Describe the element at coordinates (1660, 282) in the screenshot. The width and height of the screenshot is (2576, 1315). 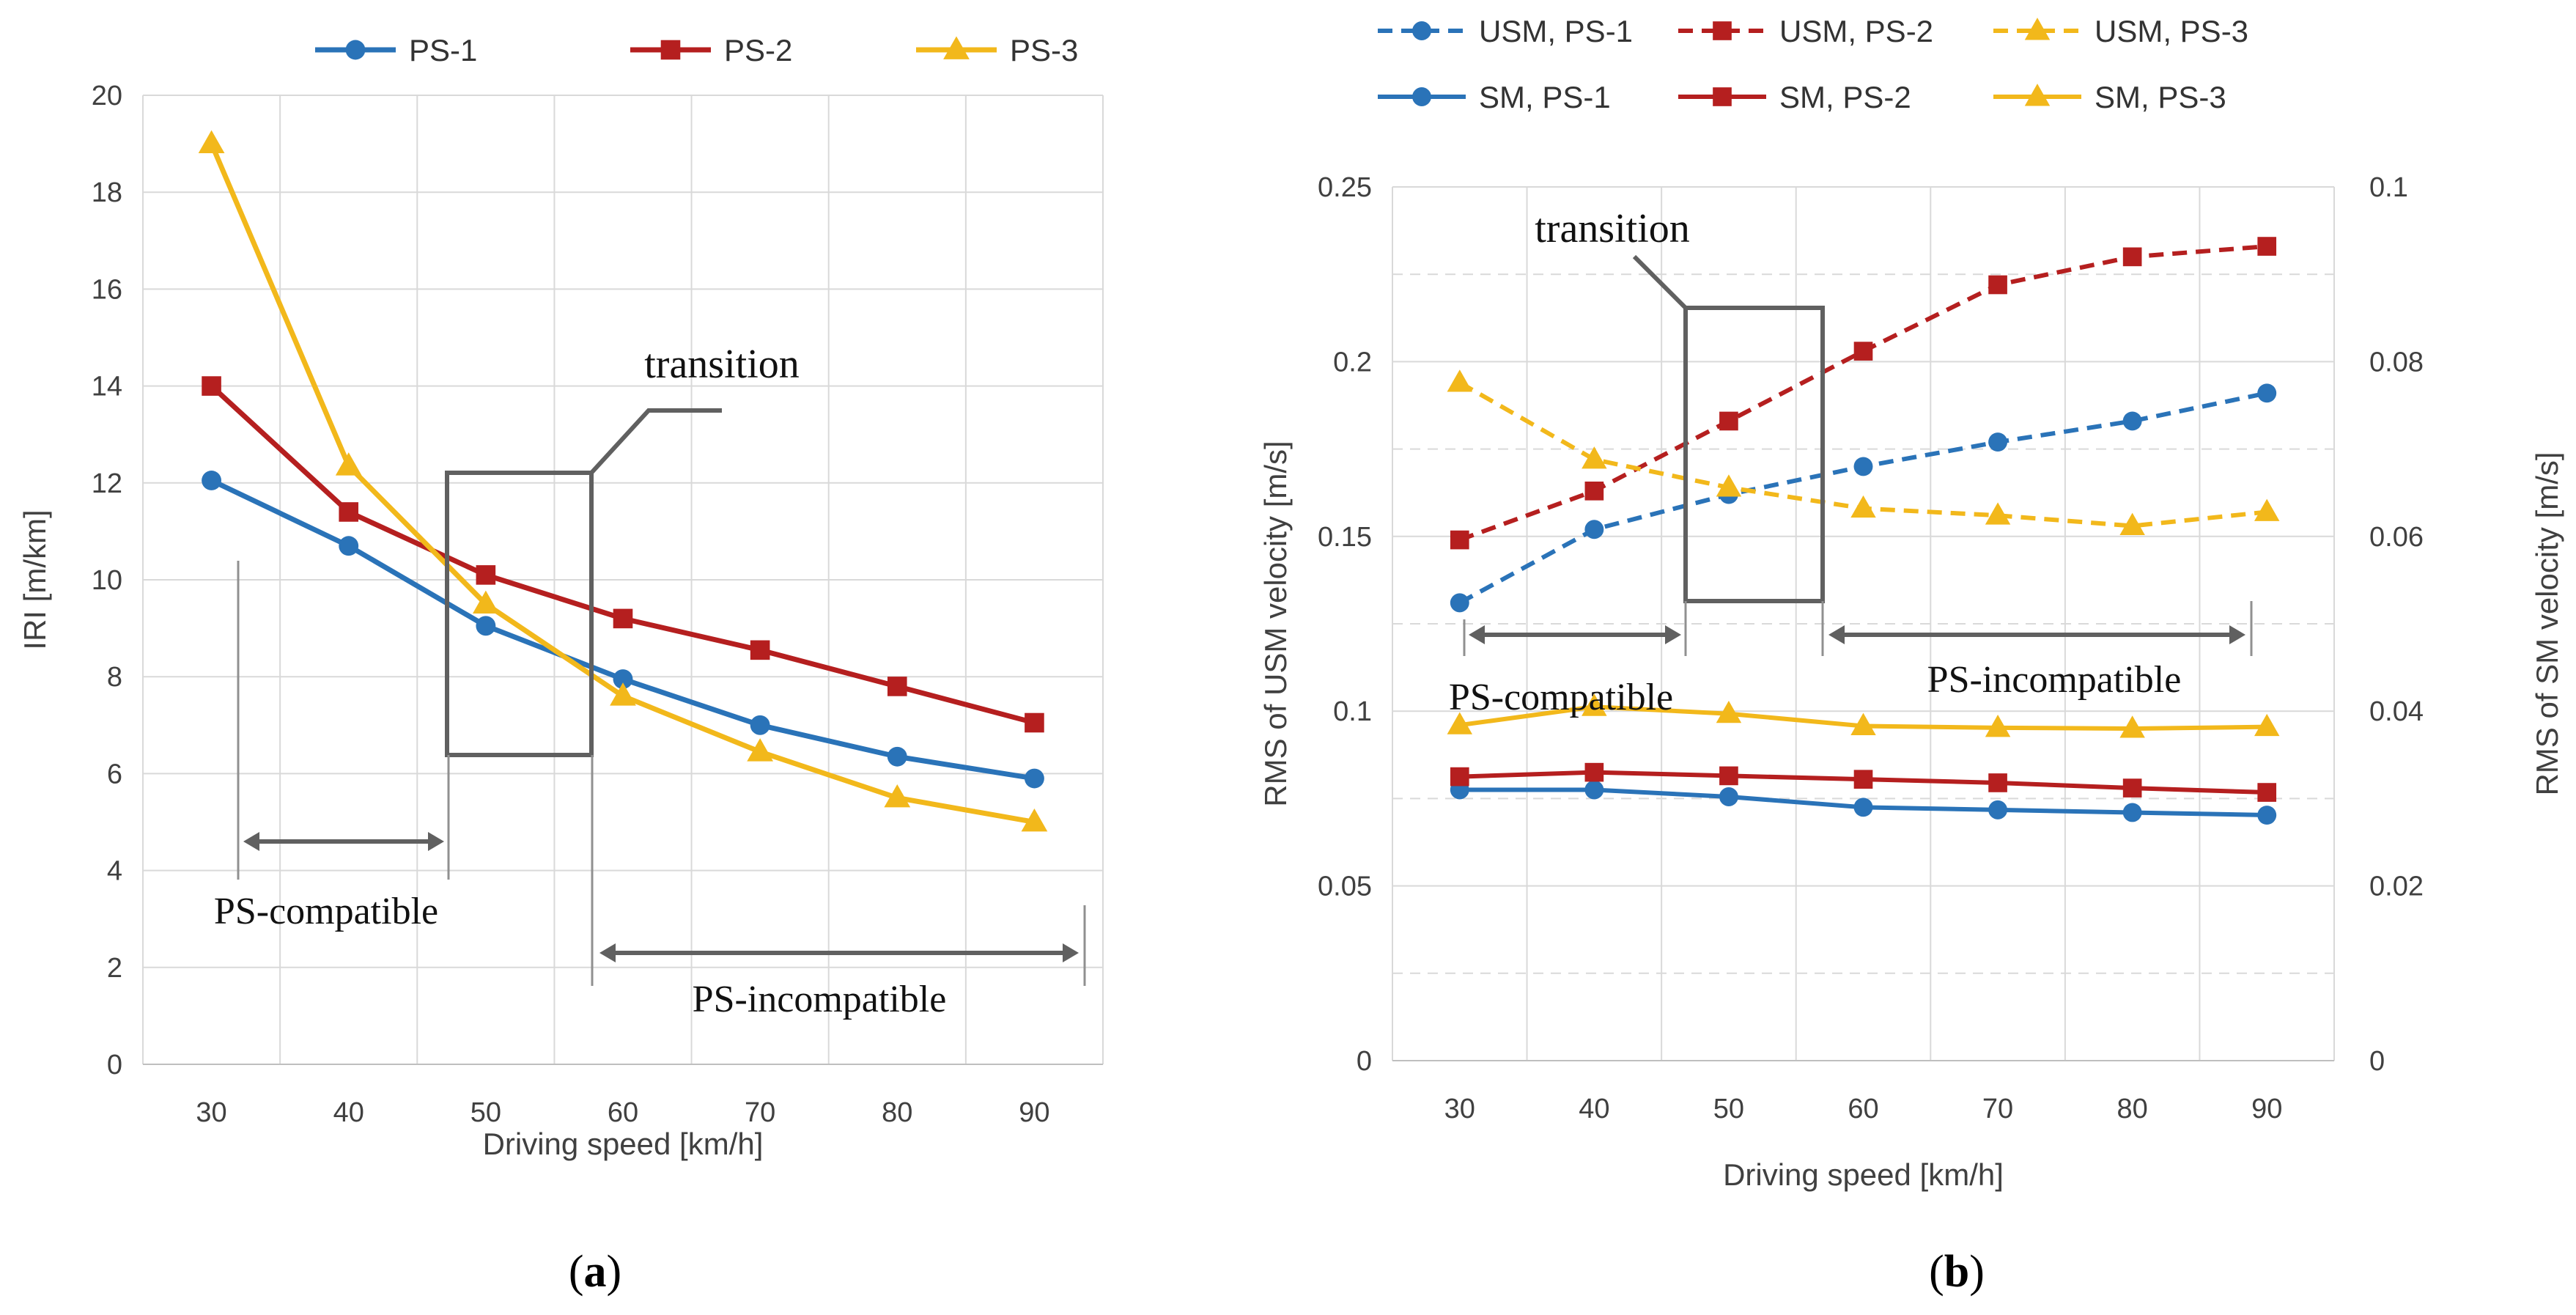
I see `transition-leader-line` at that location.